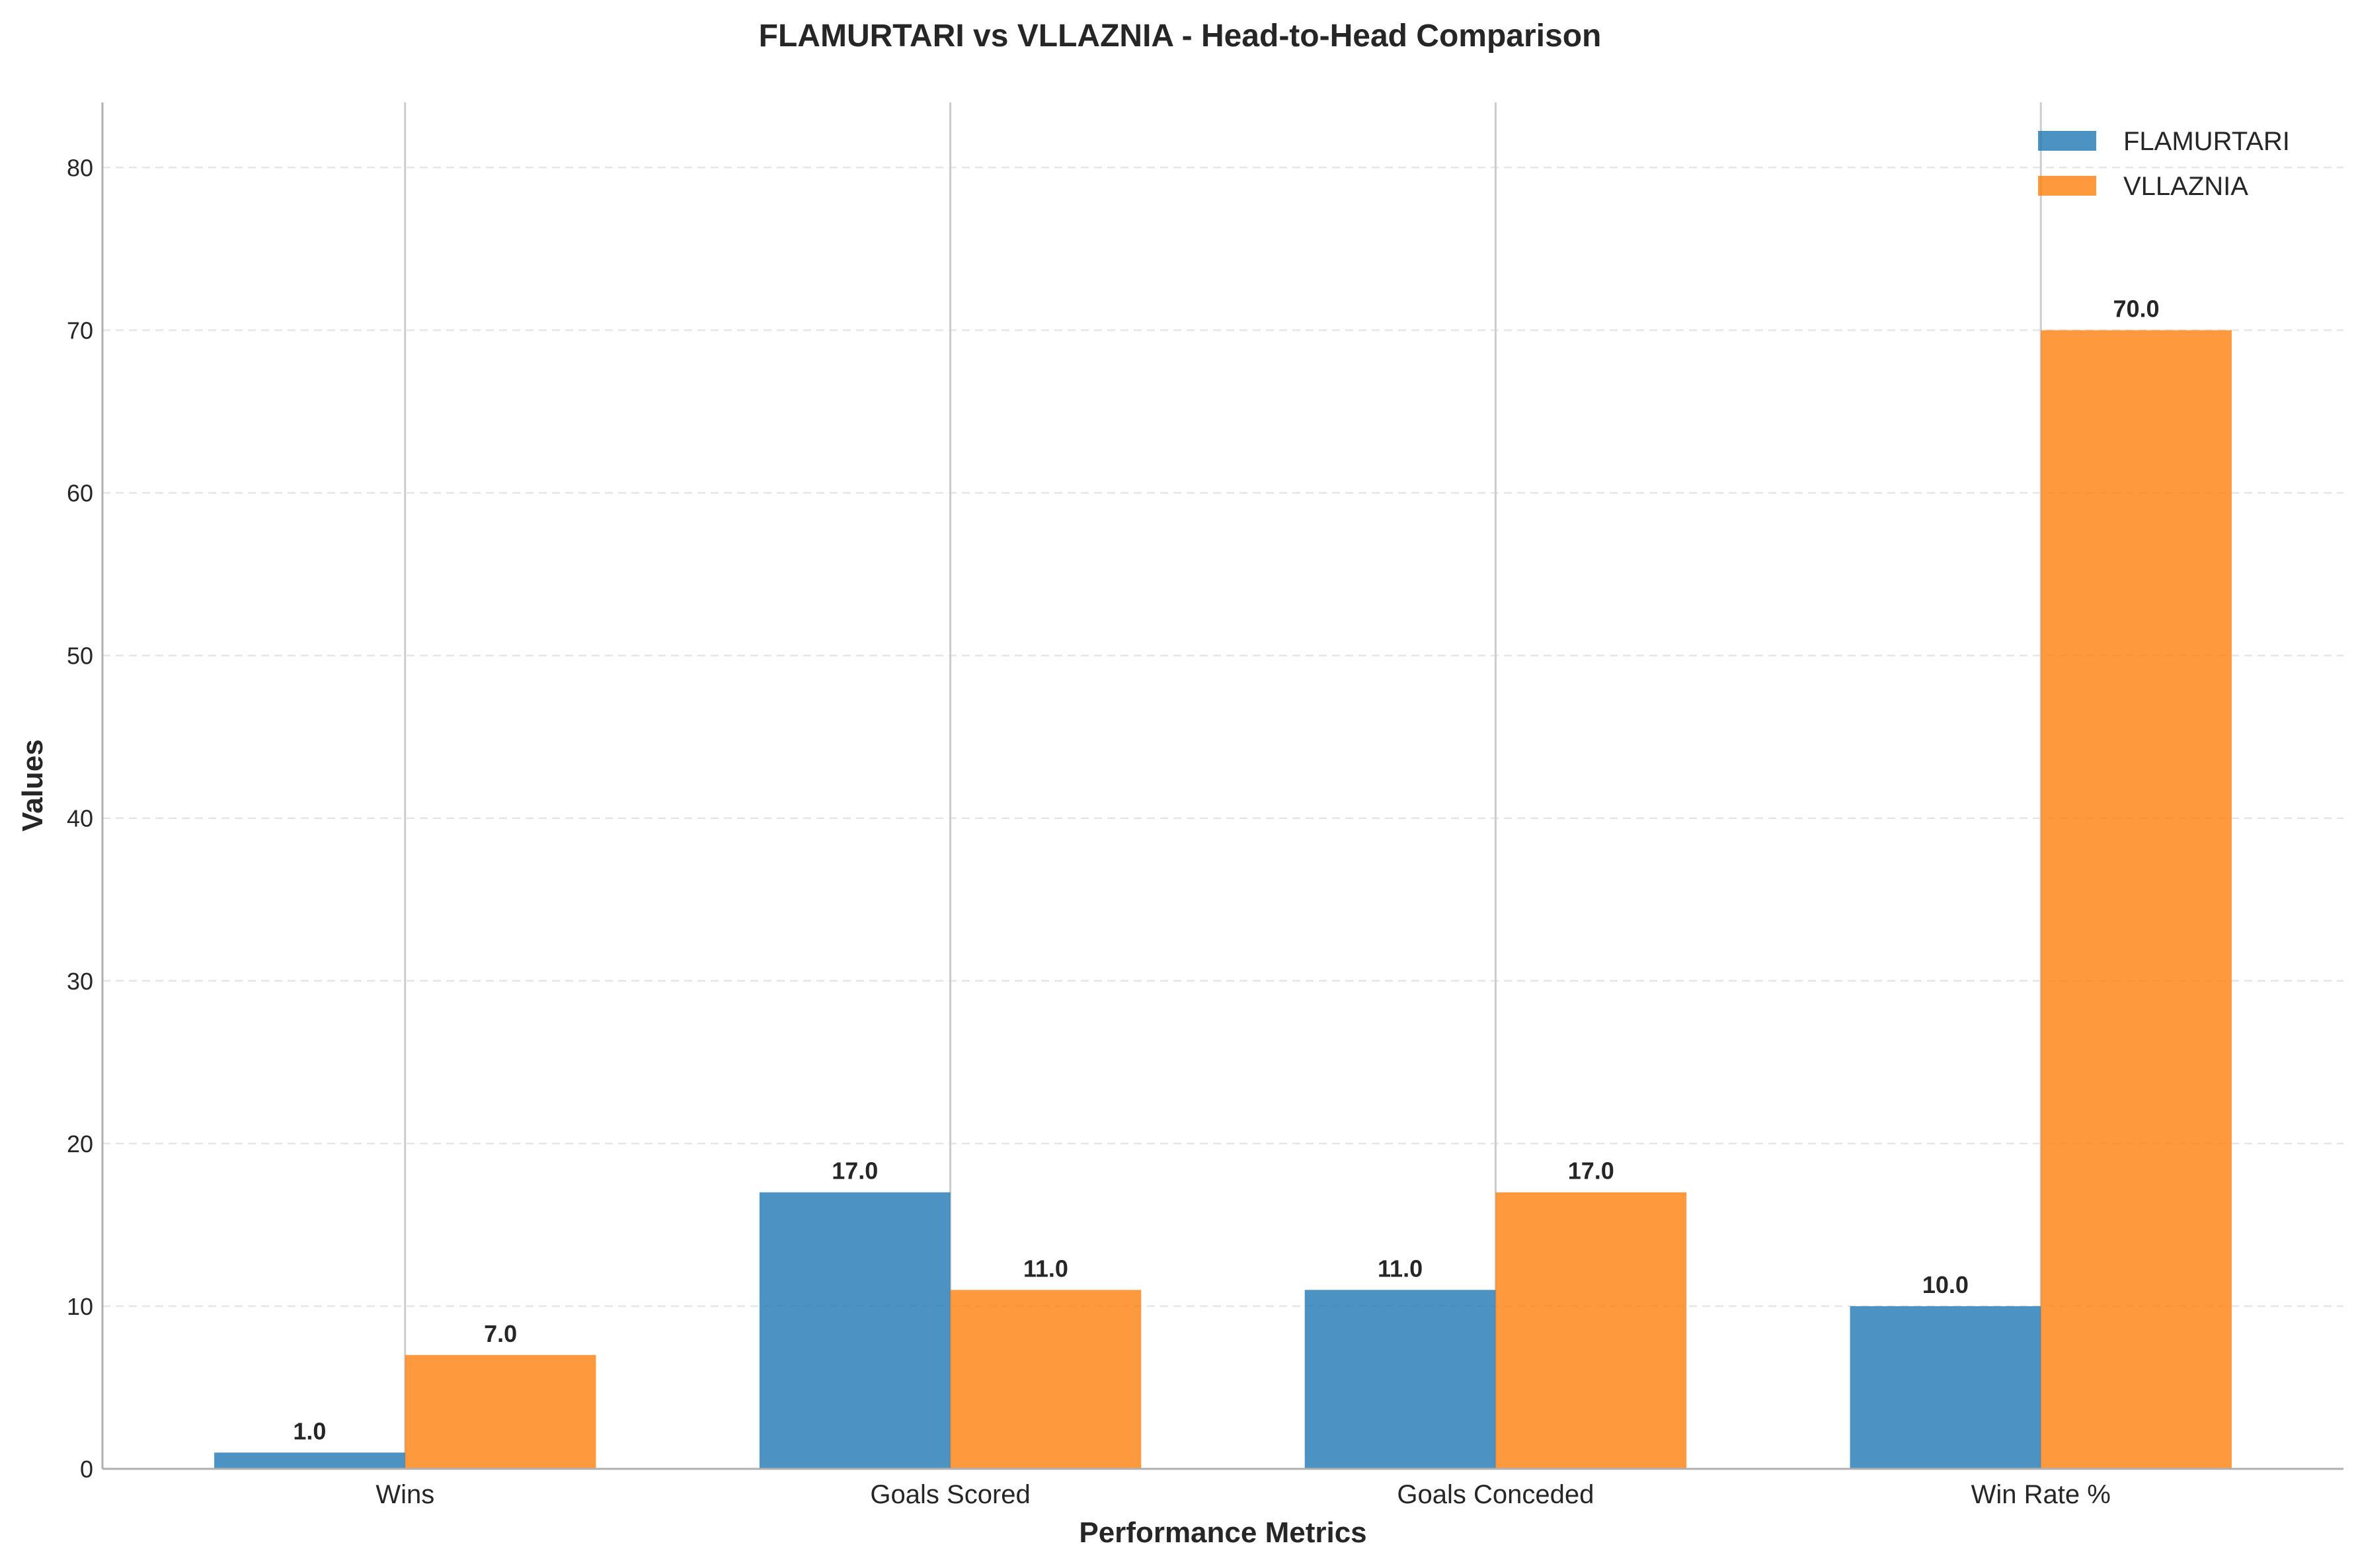  What do you see at coordinates (80, 1306) in the screenshot?
I see `y-tick-label: 10` at bounding box center [80, 1306].